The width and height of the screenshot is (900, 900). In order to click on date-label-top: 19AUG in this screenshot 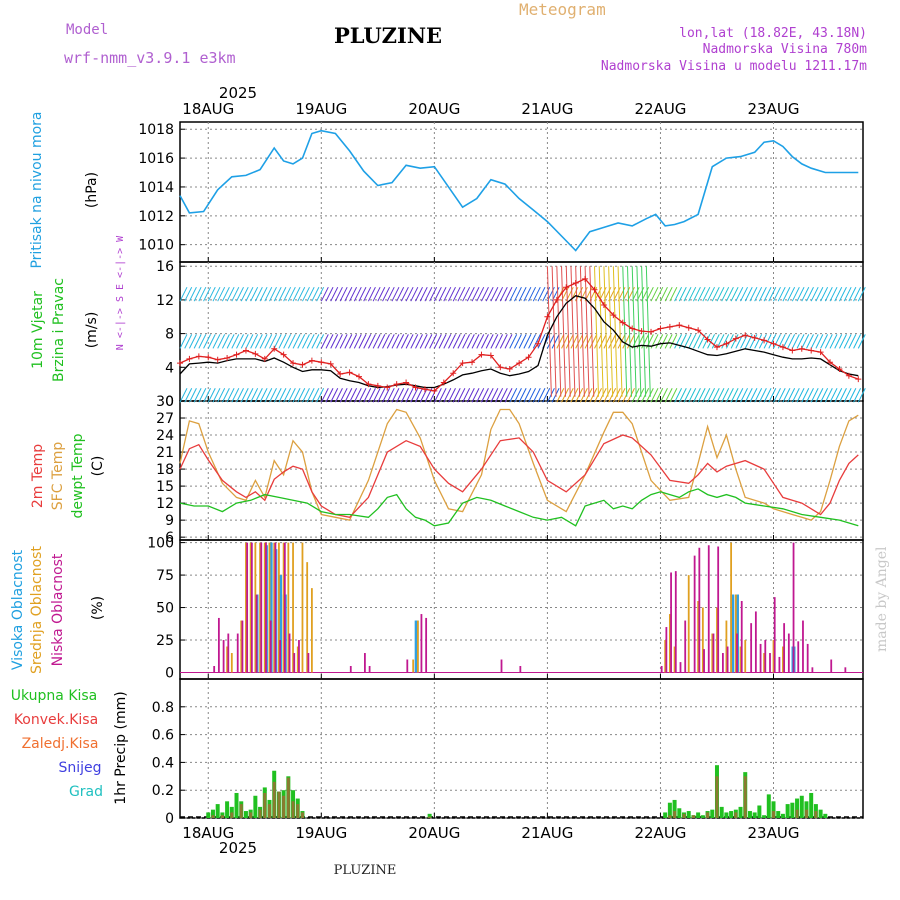, I will do `click(321, 109)`.